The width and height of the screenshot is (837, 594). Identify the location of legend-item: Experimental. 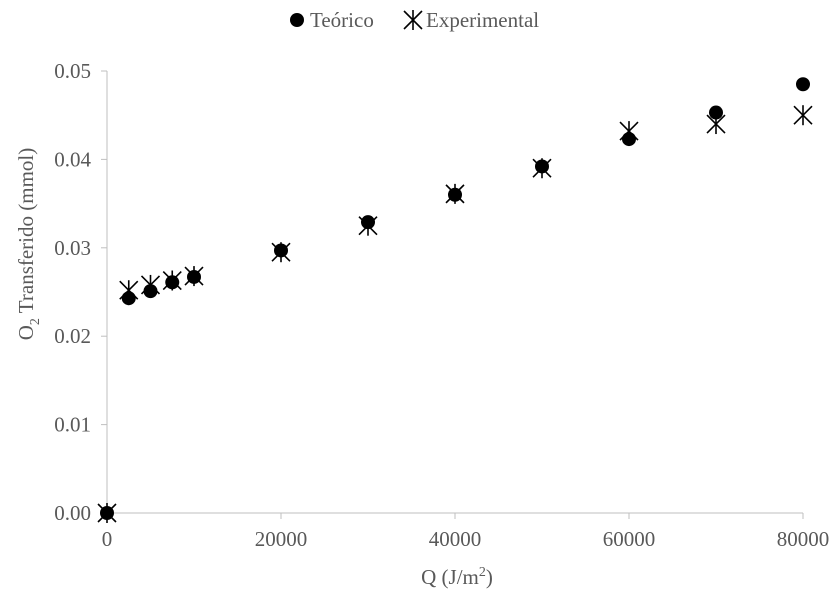
(471, 20).